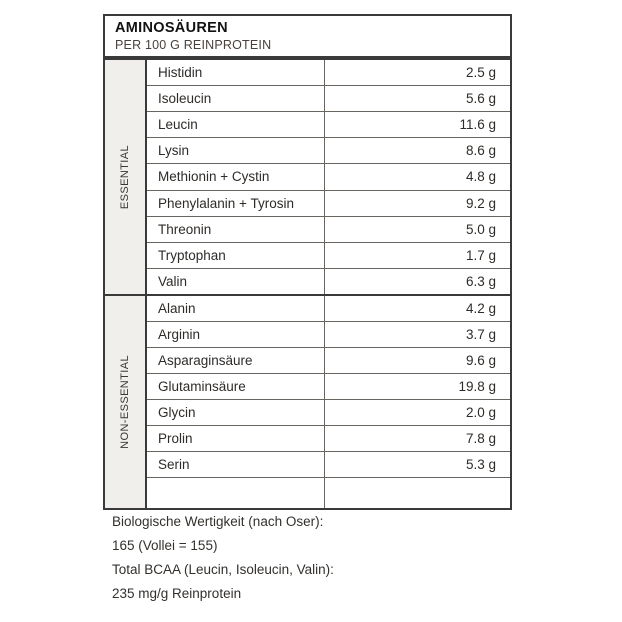 The image size is (622, 622). I want to click on amino-value-cell: 2.0 g, so click(480, 412).